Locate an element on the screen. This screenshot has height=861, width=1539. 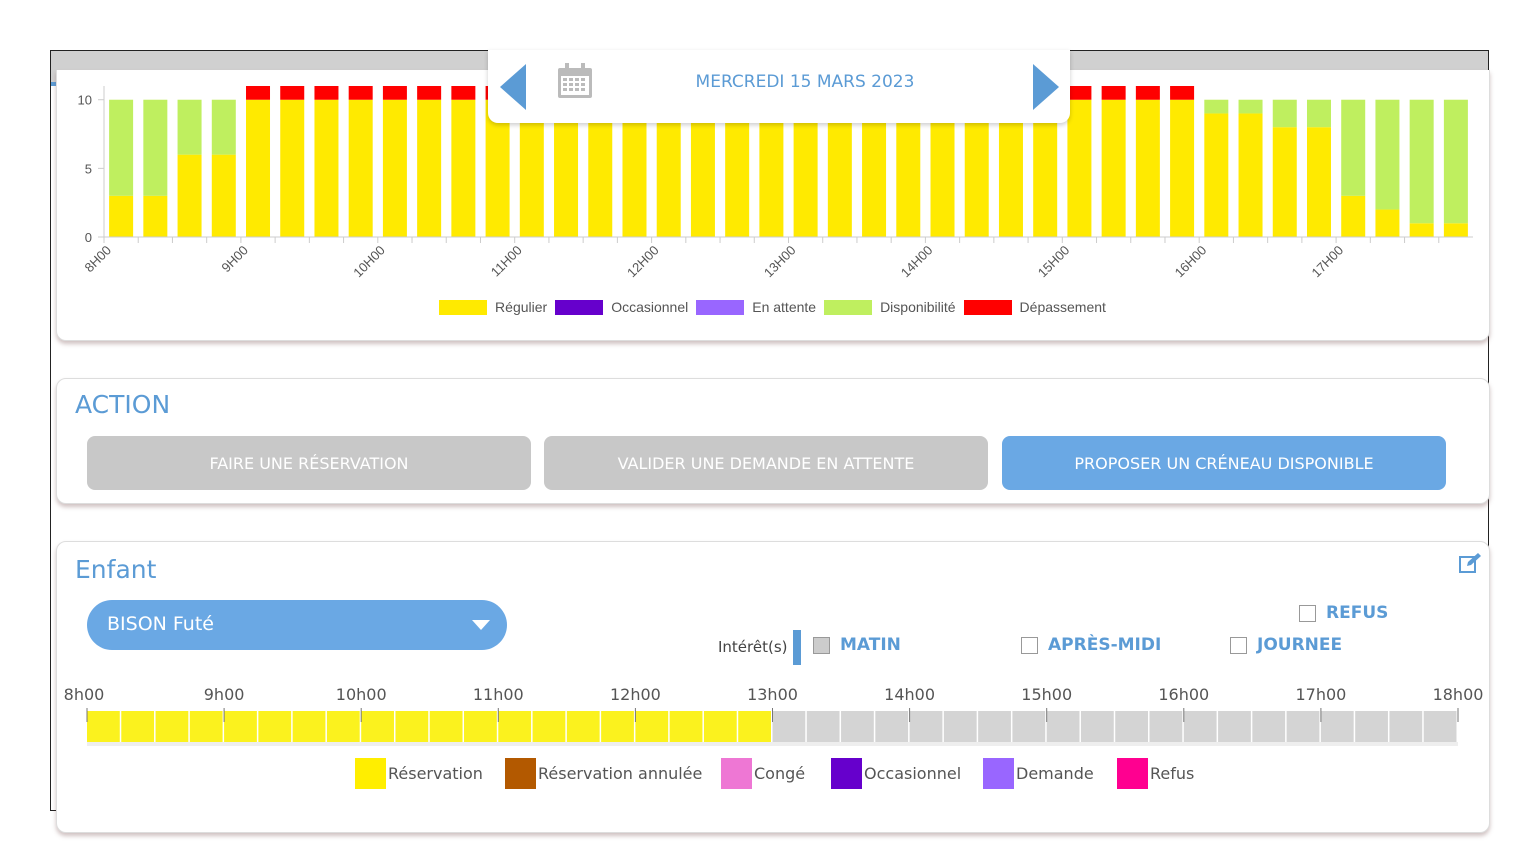
legend-label: En attente is located at coordinates (784, 307).